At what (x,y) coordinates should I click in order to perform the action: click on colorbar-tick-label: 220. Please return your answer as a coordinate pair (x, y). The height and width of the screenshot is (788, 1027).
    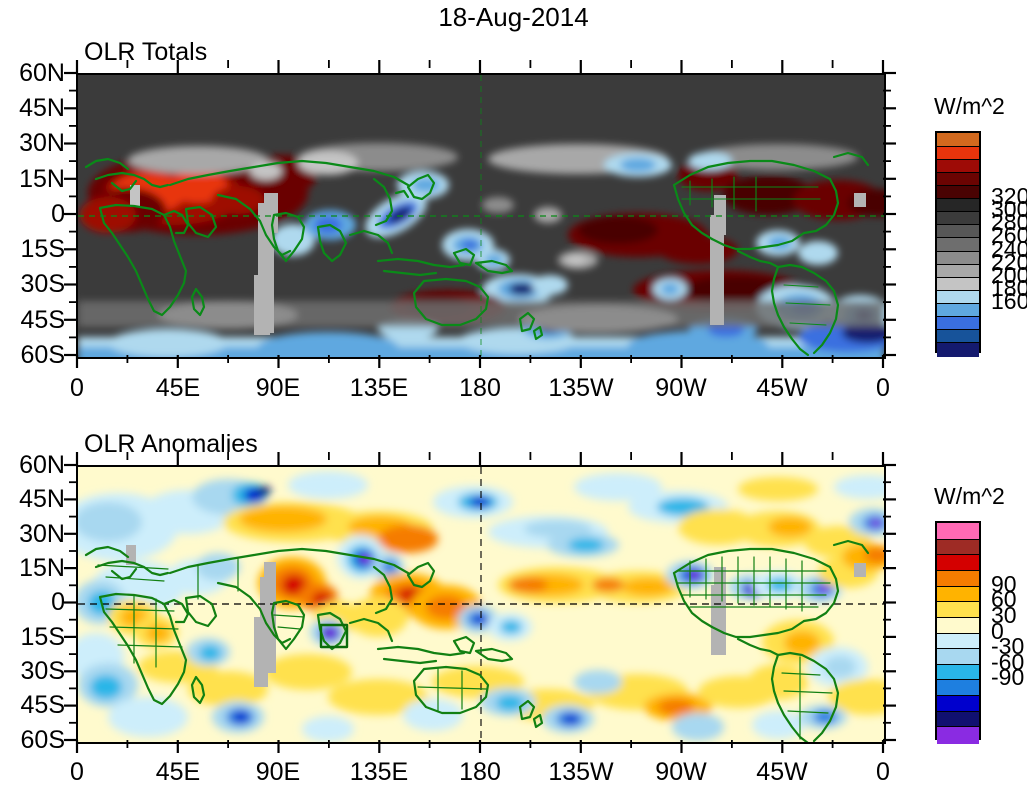
    Looking at the image, I should click on (1009, 261).